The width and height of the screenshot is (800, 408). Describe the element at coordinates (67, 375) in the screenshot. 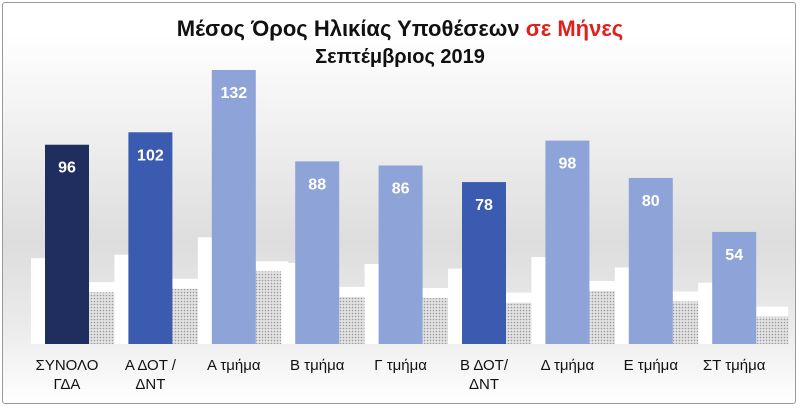

I see `category-label: ΣΥΝΟΛΟ ΓΔΑ` at that location.